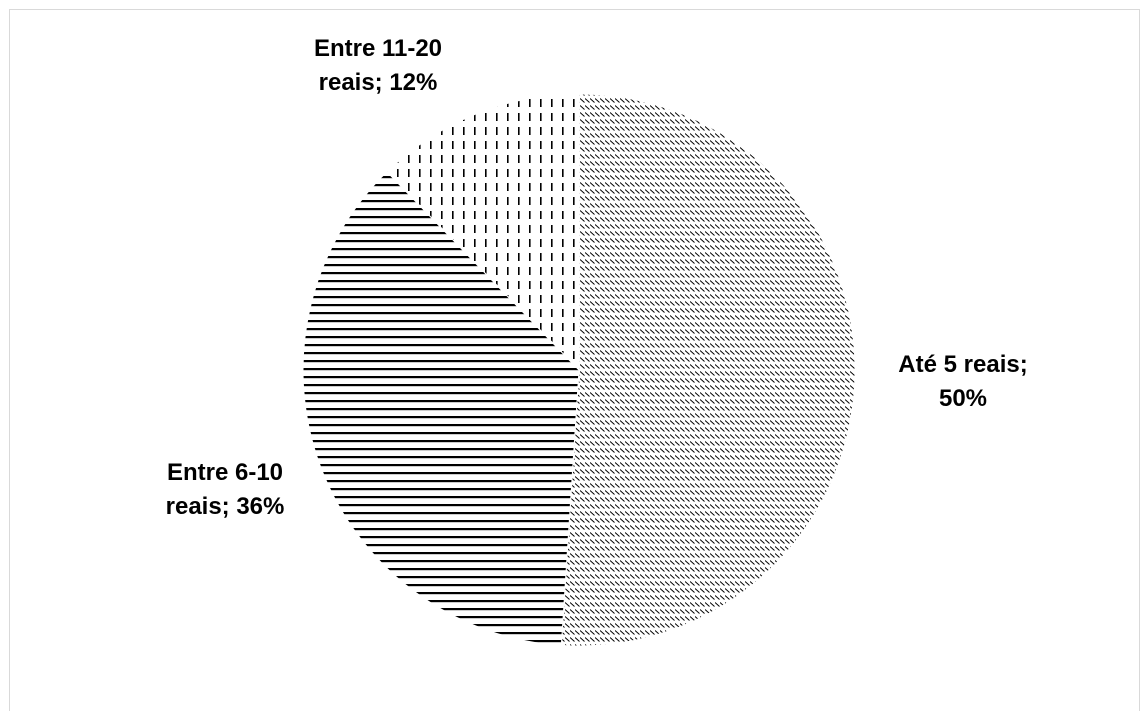 Image resolution: width=1141 pixels, height=711 pixels. What do you see at coordinates (225, 489) in the screenshot?
I see `slice-label-2: Entre 6-10 reais; 36%` at bounding box center [225, 489].